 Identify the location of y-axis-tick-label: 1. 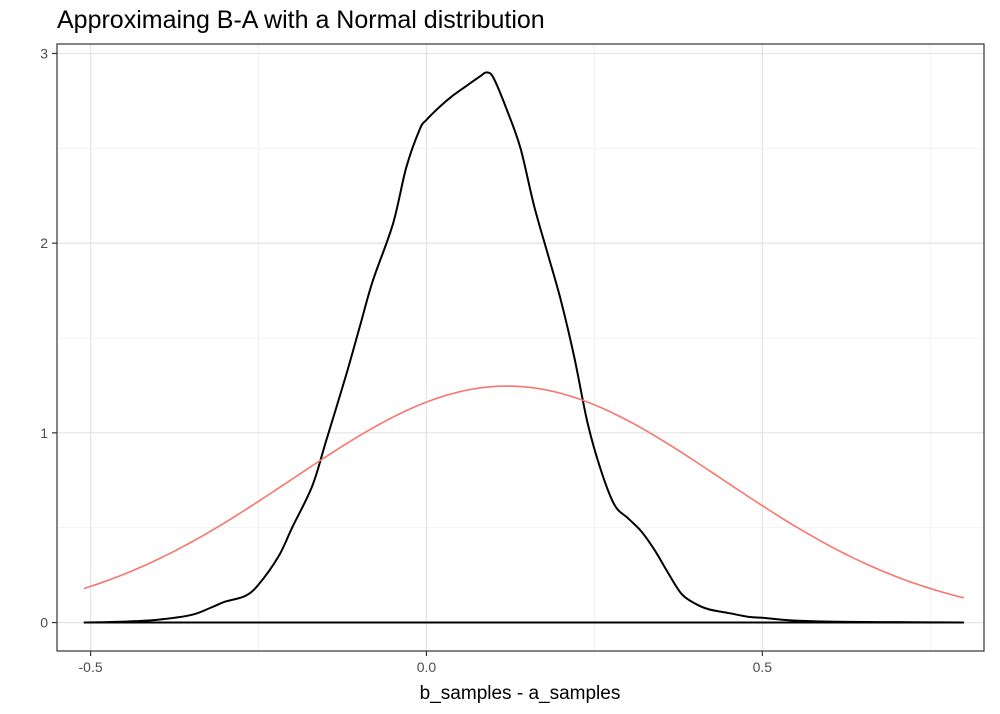
(44, 433).